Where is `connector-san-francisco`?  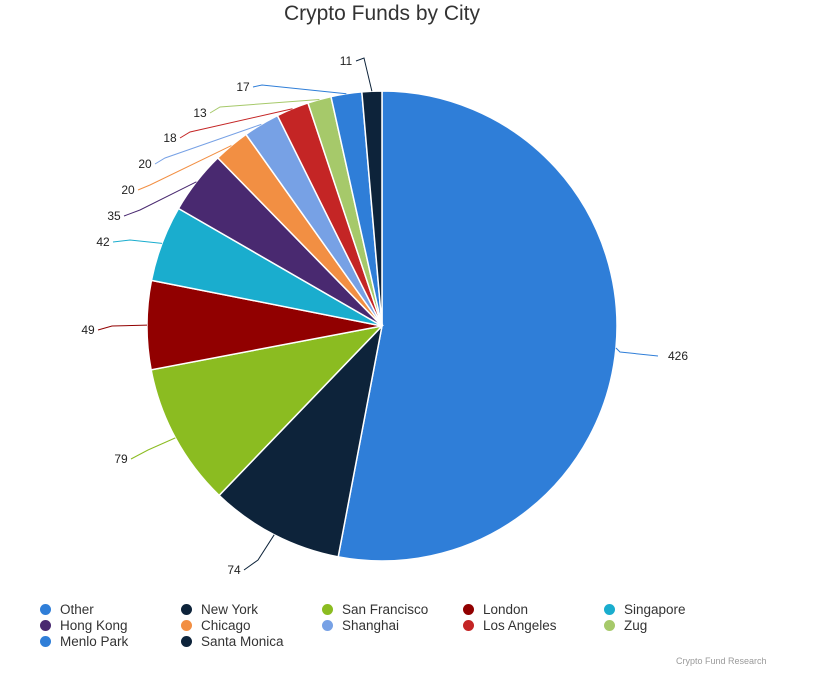
connector-san-francisco is located at coordinates (153, 448).